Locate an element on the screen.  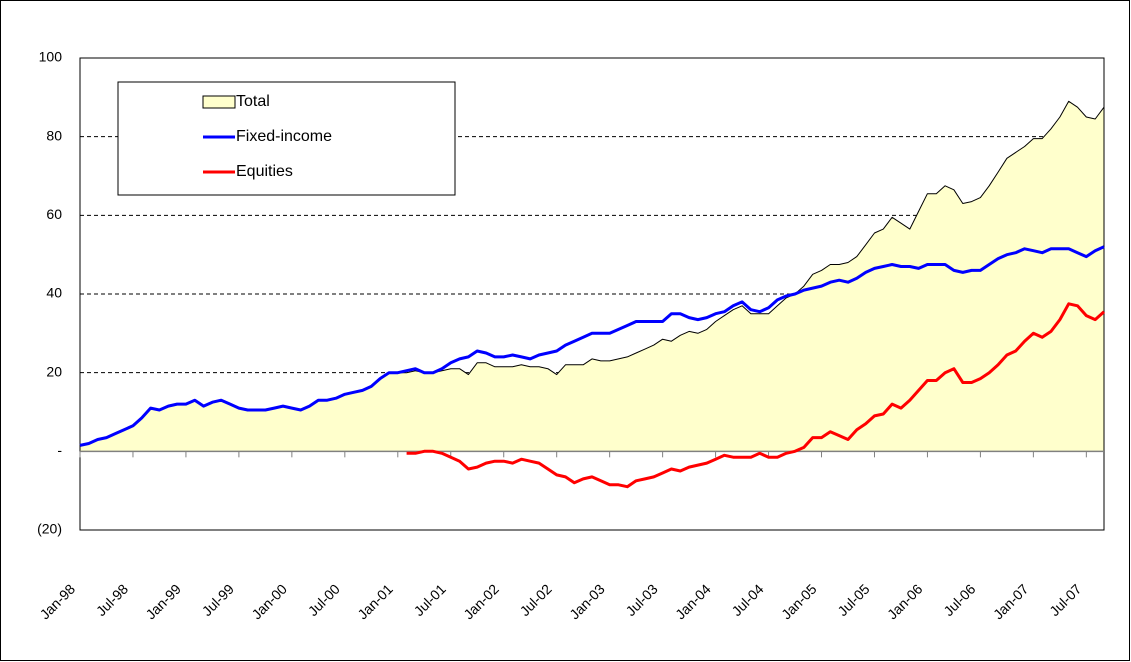
legend-swatch is located at coordinates (219, 102).